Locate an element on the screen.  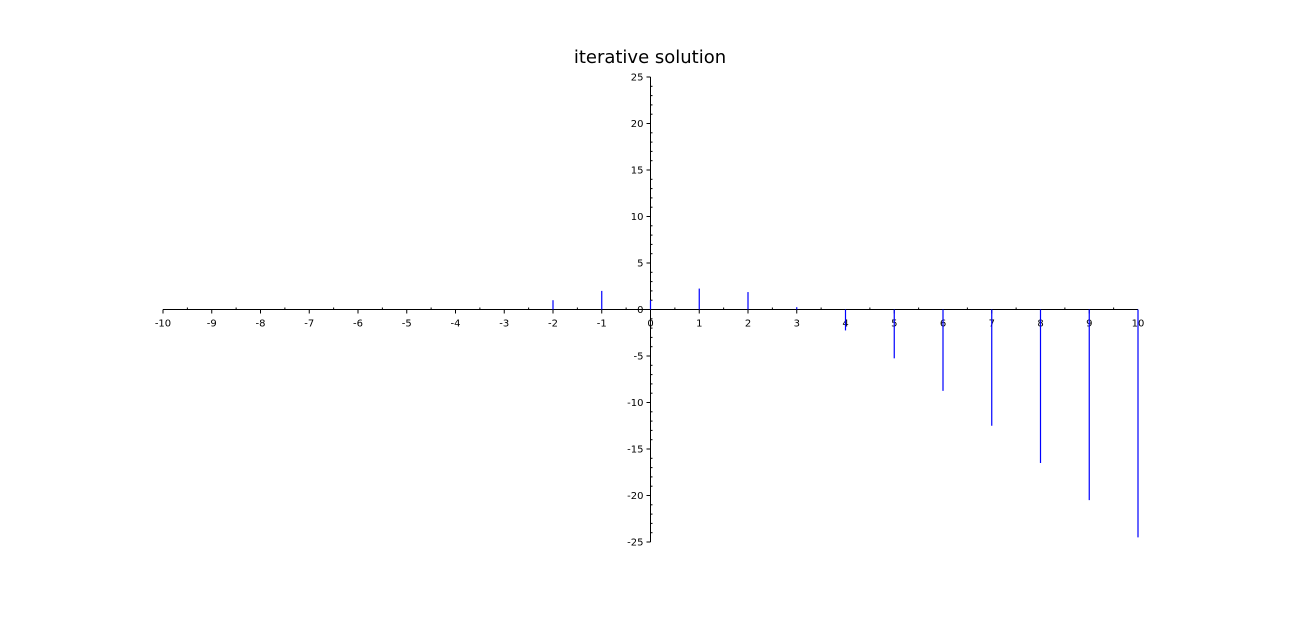
x-tick-label: -5 is located at coordinates (407, 324).